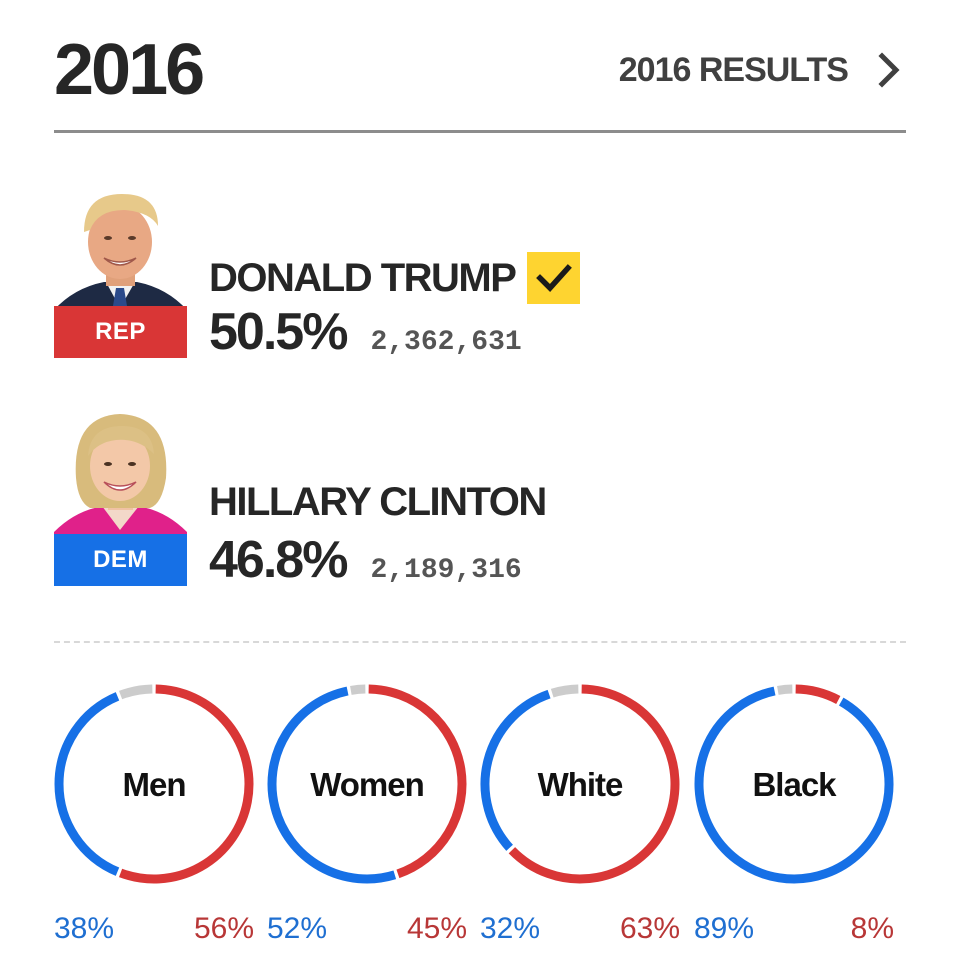 The image size is (960, 958). Describe the element at coordinates (446, 342) in the screenshot. I see `candidate-votes: 2,362,631` at that location.